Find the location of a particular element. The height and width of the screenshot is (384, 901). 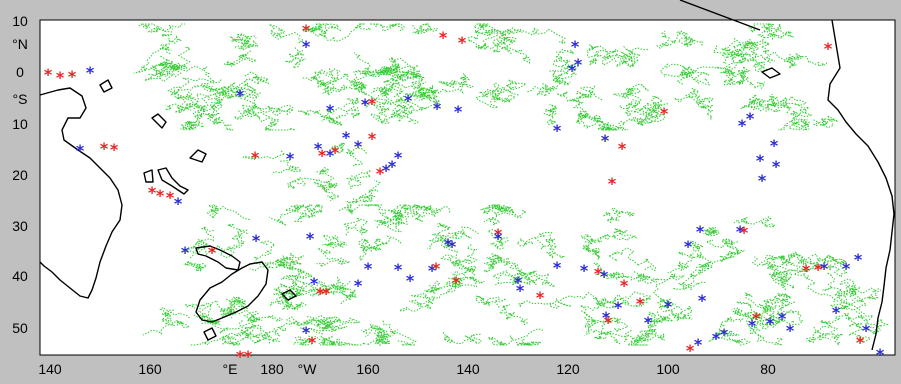

coastline-taiwan is located at coordinates (159, 121).